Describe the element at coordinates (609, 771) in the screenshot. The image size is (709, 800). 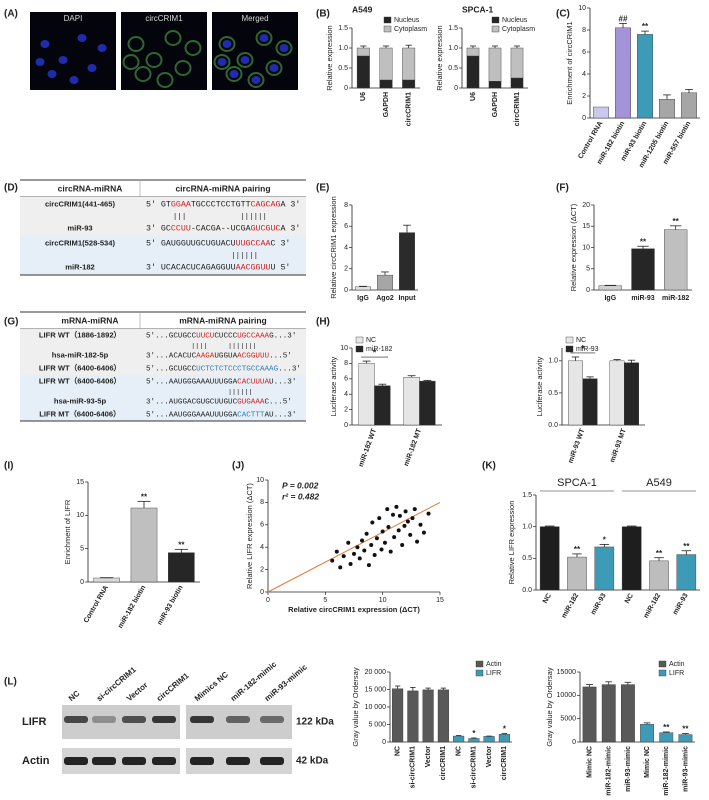
I see `x-tick-label: miR-182-mimic` at that location.